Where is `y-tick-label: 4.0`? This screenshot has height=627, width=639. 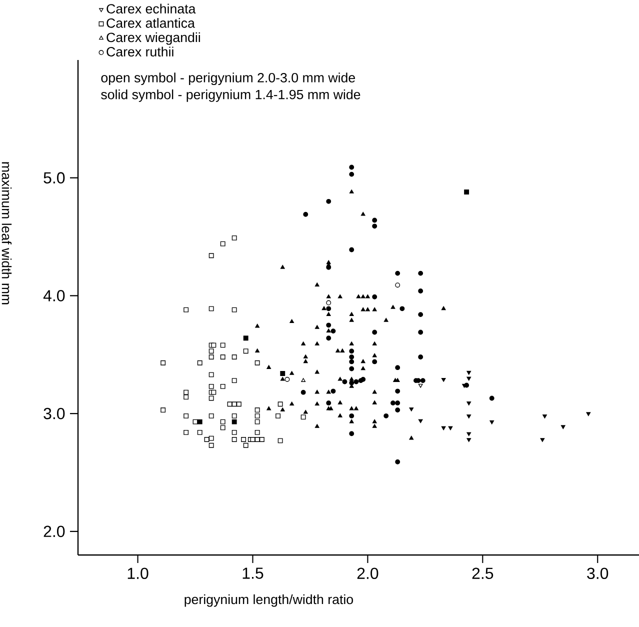
y-tick-label: 4.0 is located at coordinates (54, 296).